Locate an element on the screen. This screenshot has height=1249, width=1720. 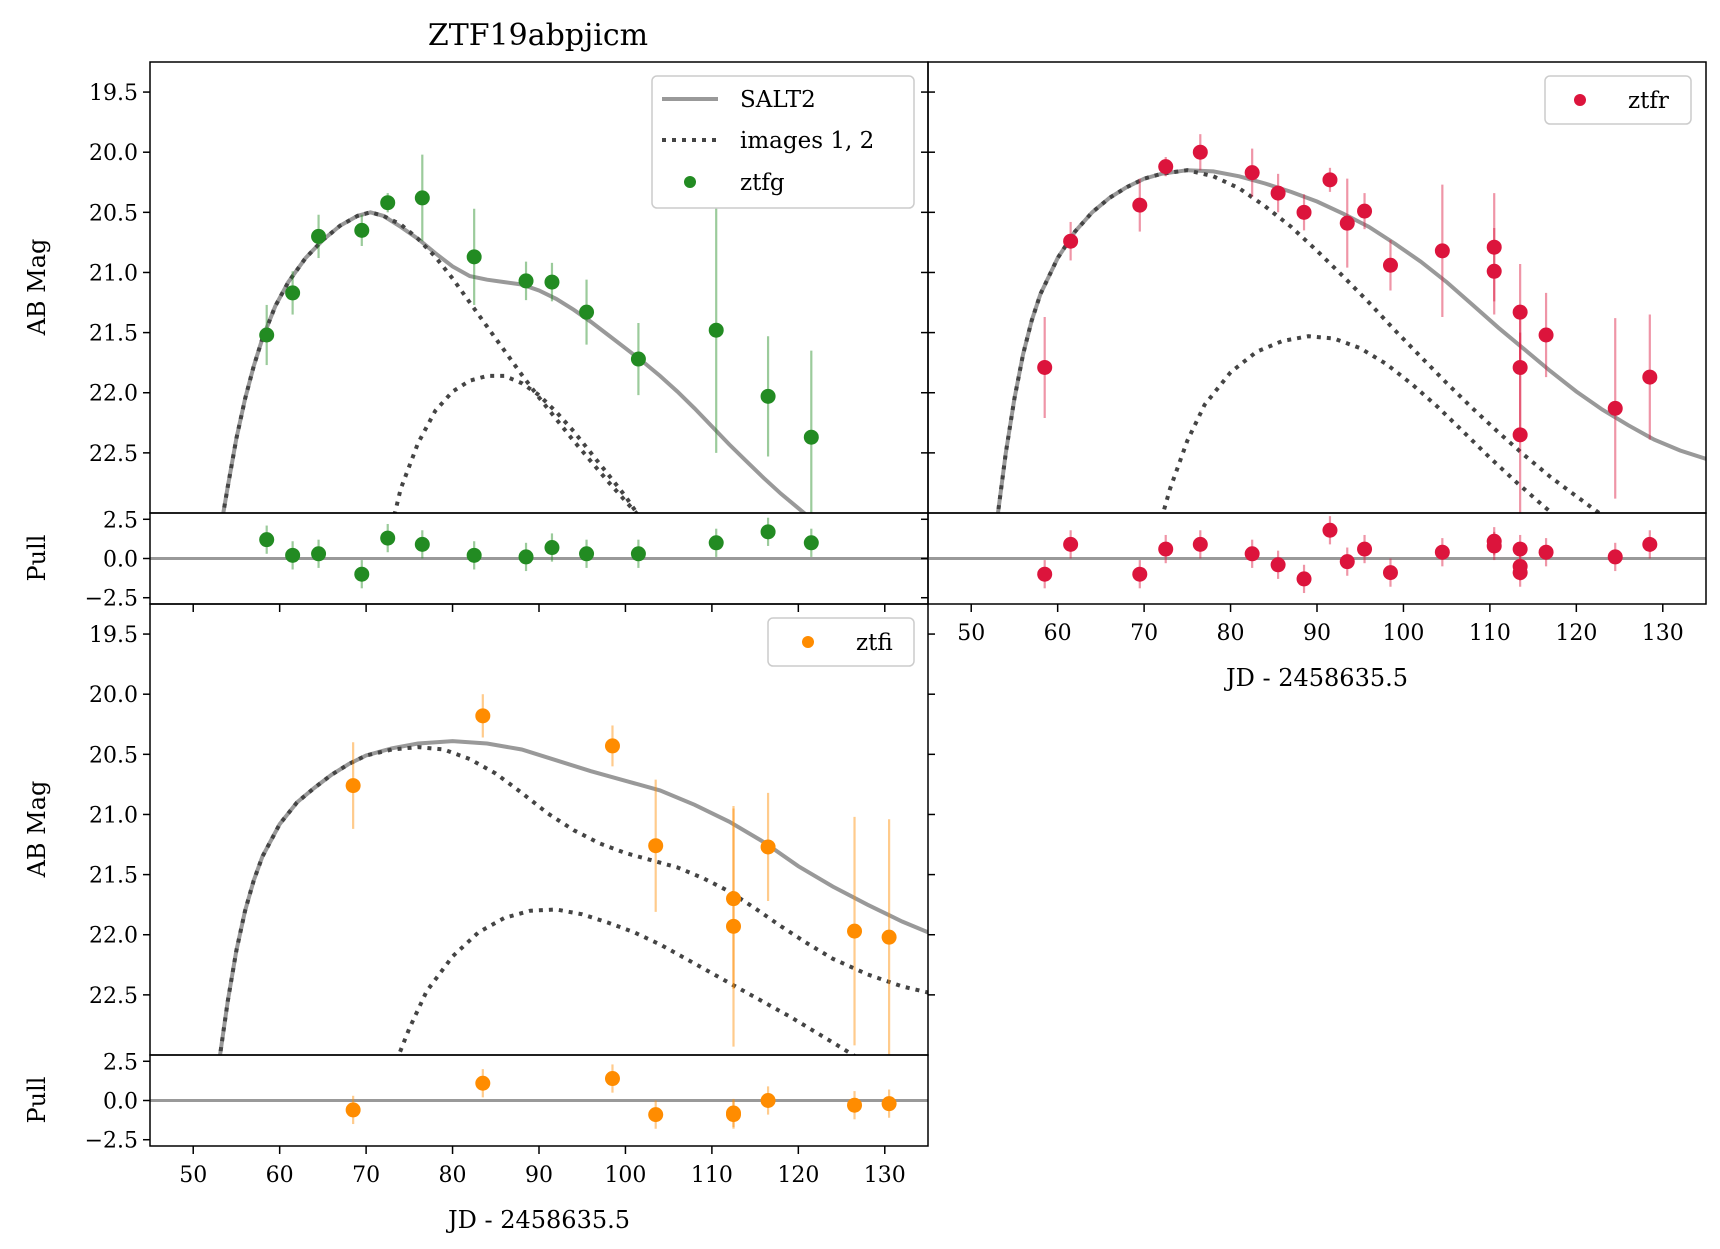
y-tick-label: 22.0 is located at coordinates (113, 936).